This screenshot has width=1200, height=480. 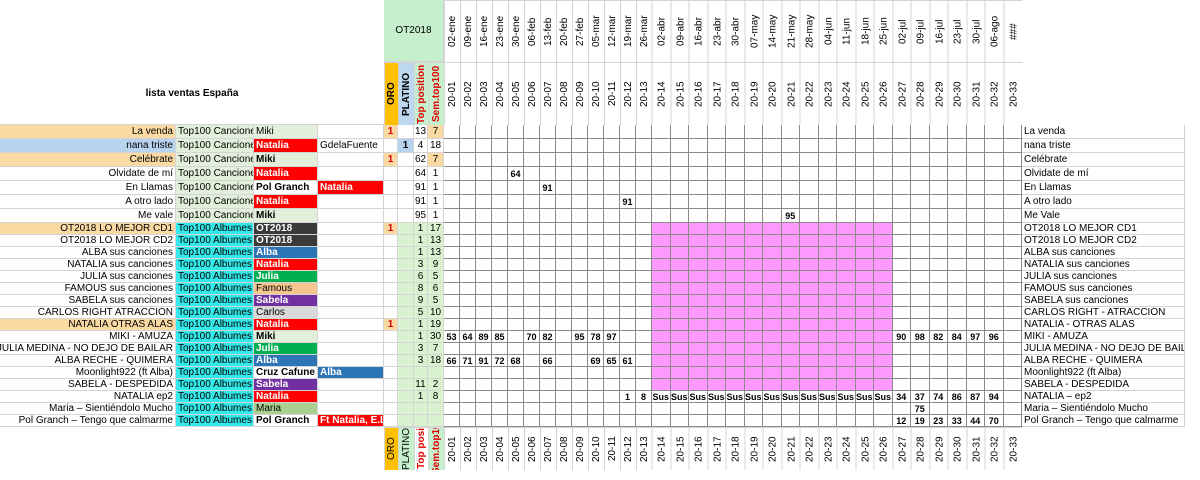 I want to click on week-date: 16-abr, so click(x=698, y=31).